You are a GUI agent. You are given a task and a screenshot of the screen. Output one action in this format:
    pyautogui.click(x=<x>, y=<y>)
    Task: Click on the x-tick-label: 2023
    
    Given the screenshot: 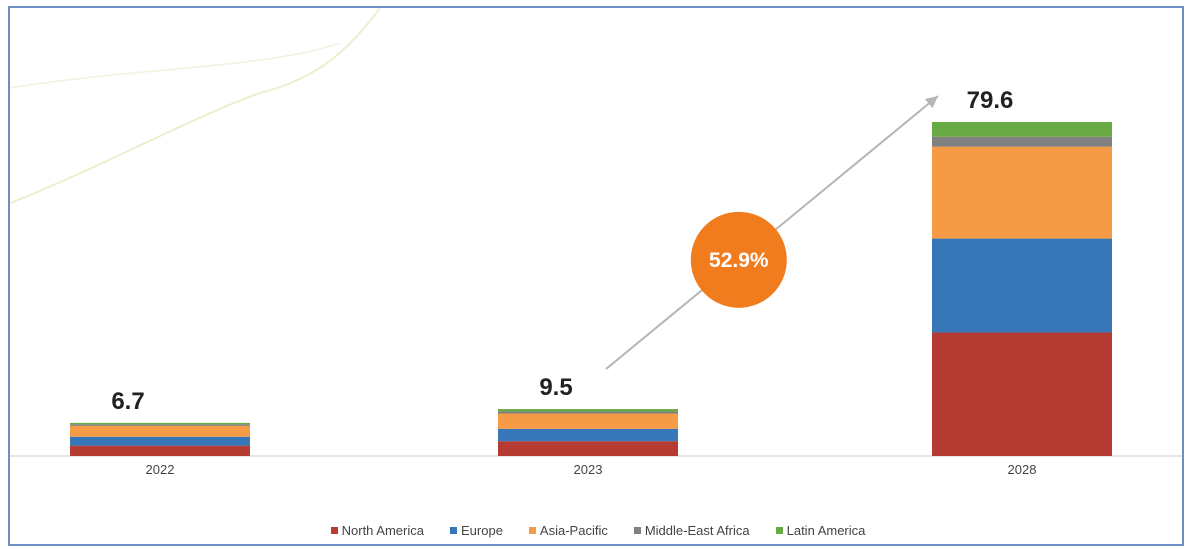 What is the action you would take?
    pyautogui.click(x=588, y=469)
    